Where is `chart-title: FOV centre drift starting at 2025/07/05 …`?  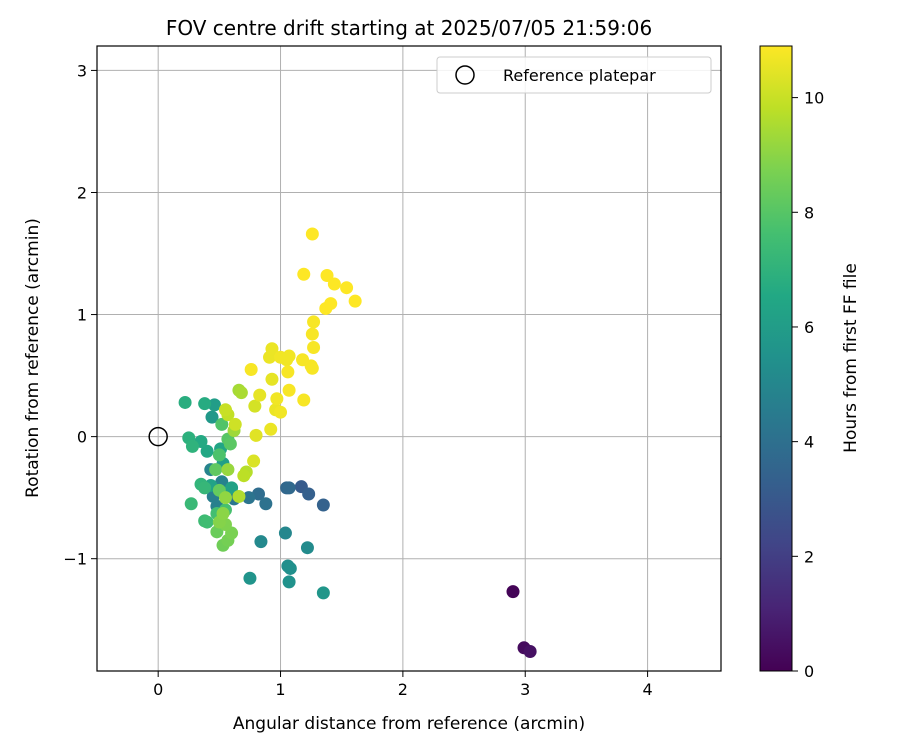 chart-title: FOV centre drift starting at 2025/07/05 … is located at coordinates (409, 28).